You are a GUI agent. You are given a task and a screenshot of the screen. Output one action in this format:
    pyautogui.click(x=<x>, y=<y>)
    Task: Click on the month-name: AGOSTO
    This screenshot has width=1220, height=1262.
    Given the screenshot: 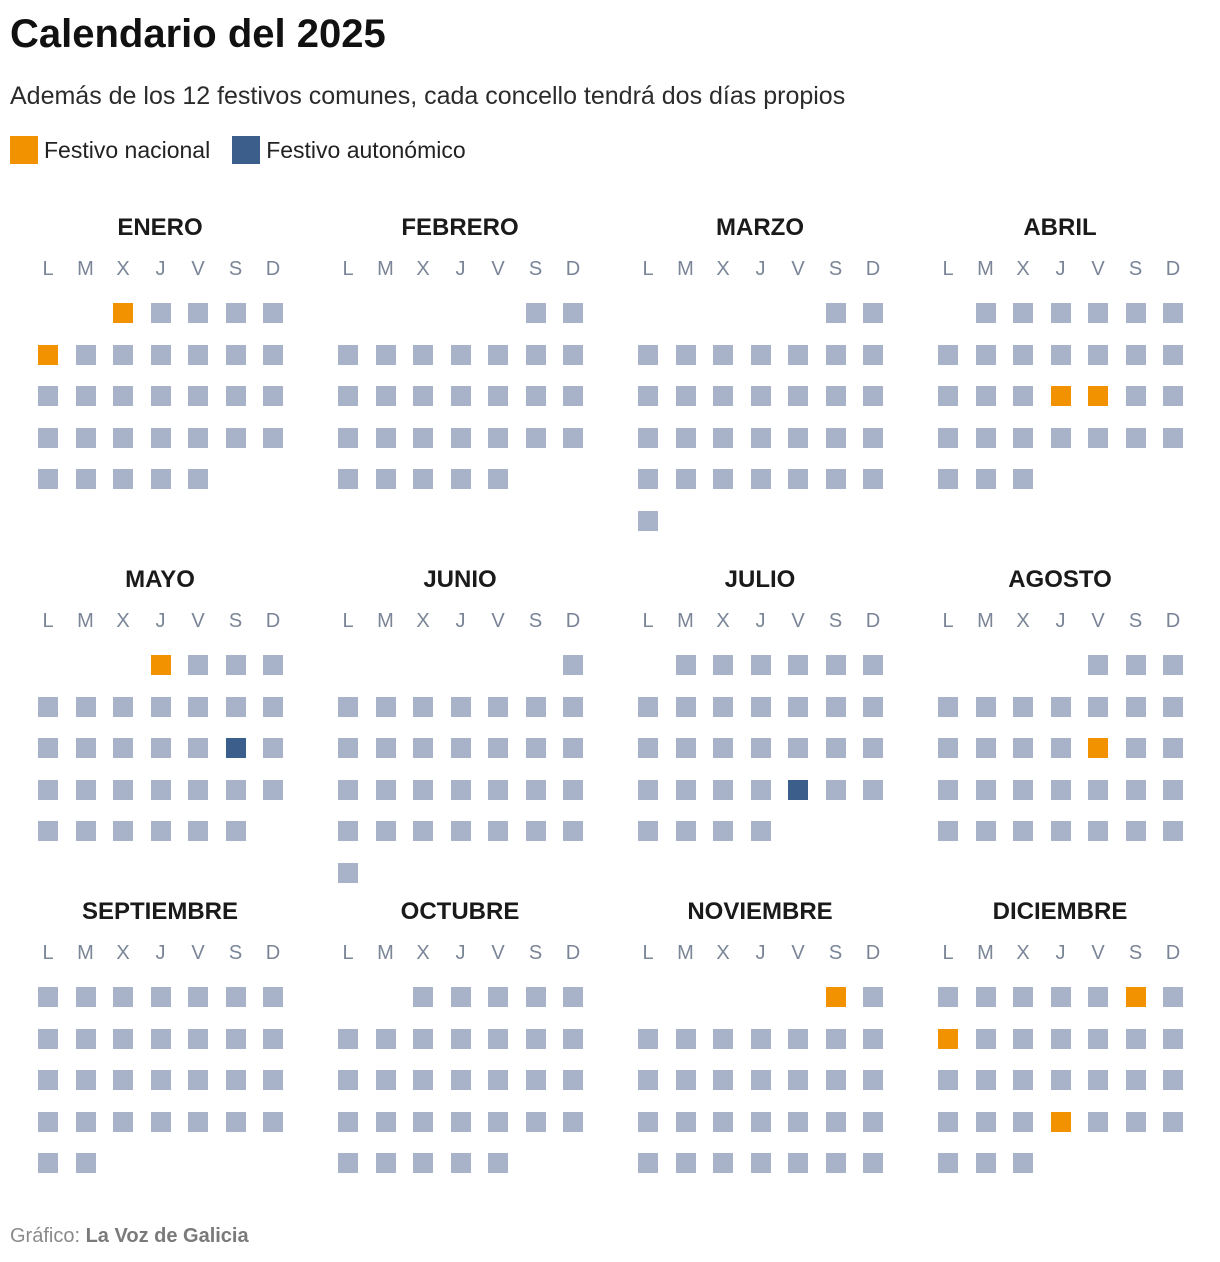 What is the action you would take?
    pyautogui.click(x=1060, y=579)
    